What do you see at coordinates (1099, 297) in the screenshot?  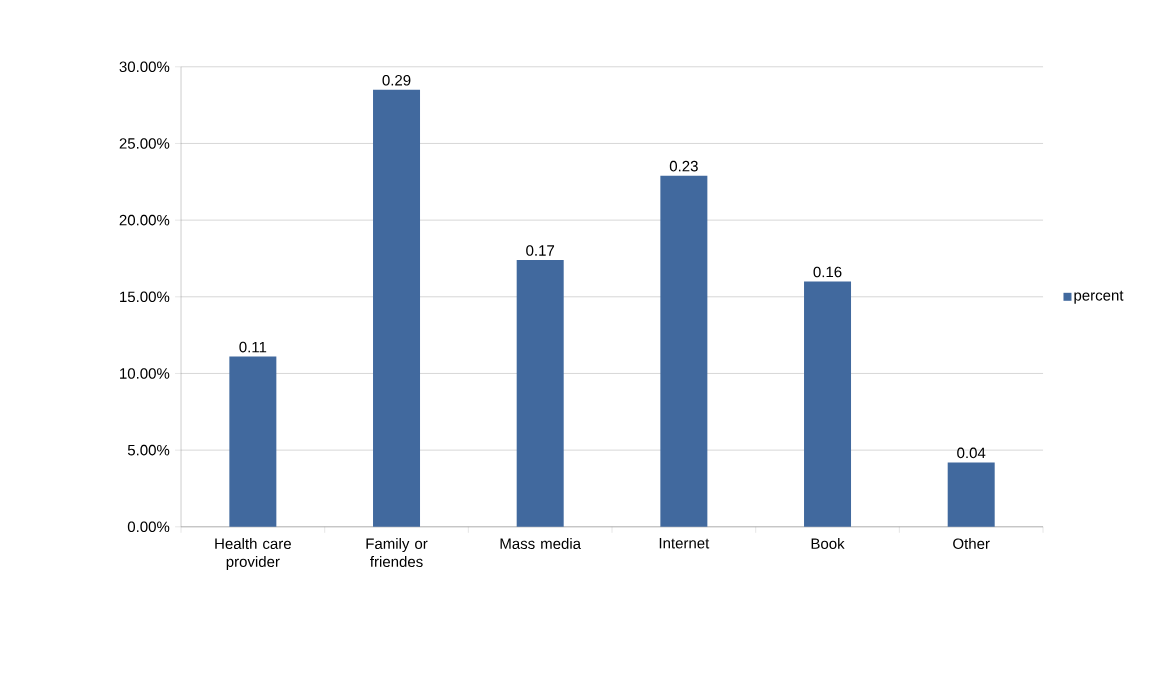 I see `legend-label: percent` at bounding box center [1099, 297].